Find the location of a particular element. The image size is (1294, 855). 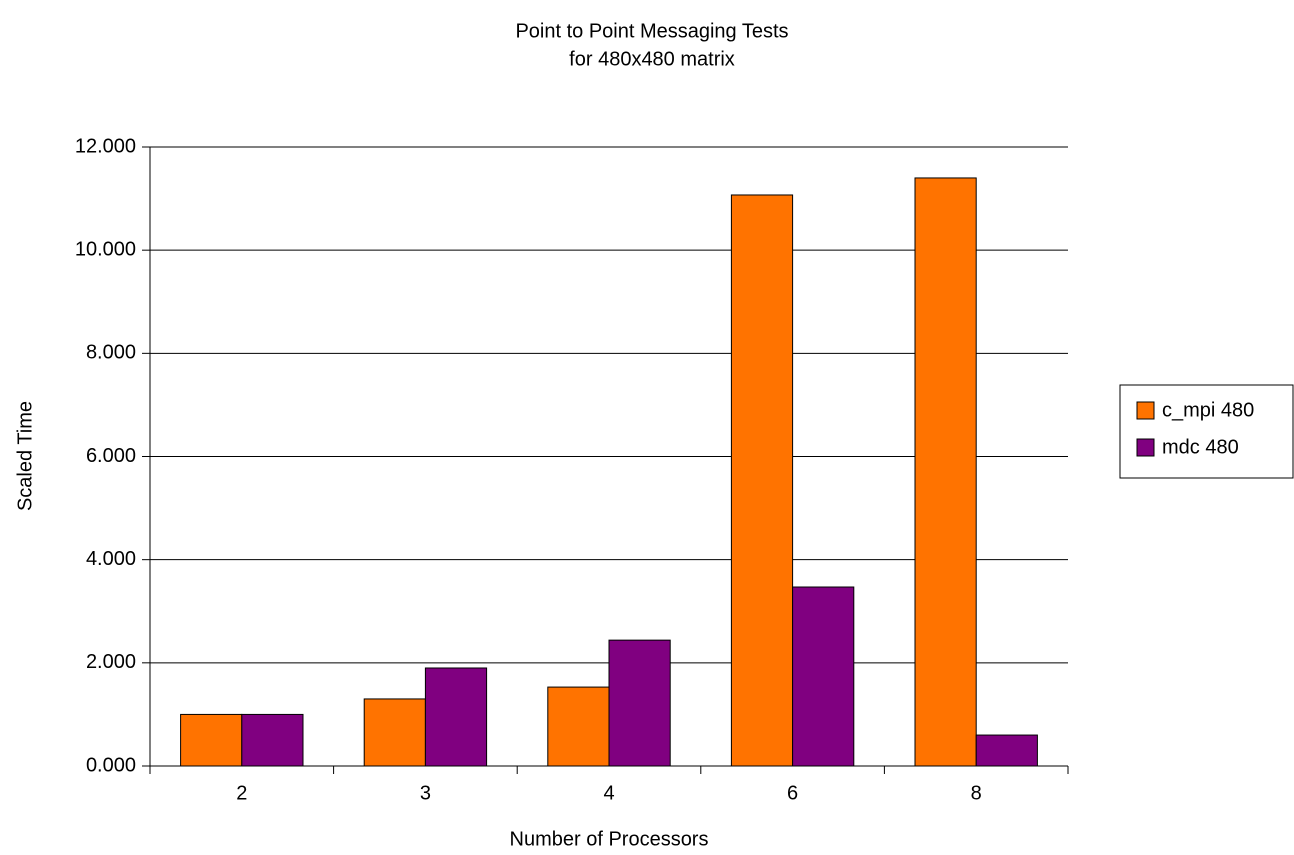

y-tick-label: 0.000 is located at coordinates (111, 765).